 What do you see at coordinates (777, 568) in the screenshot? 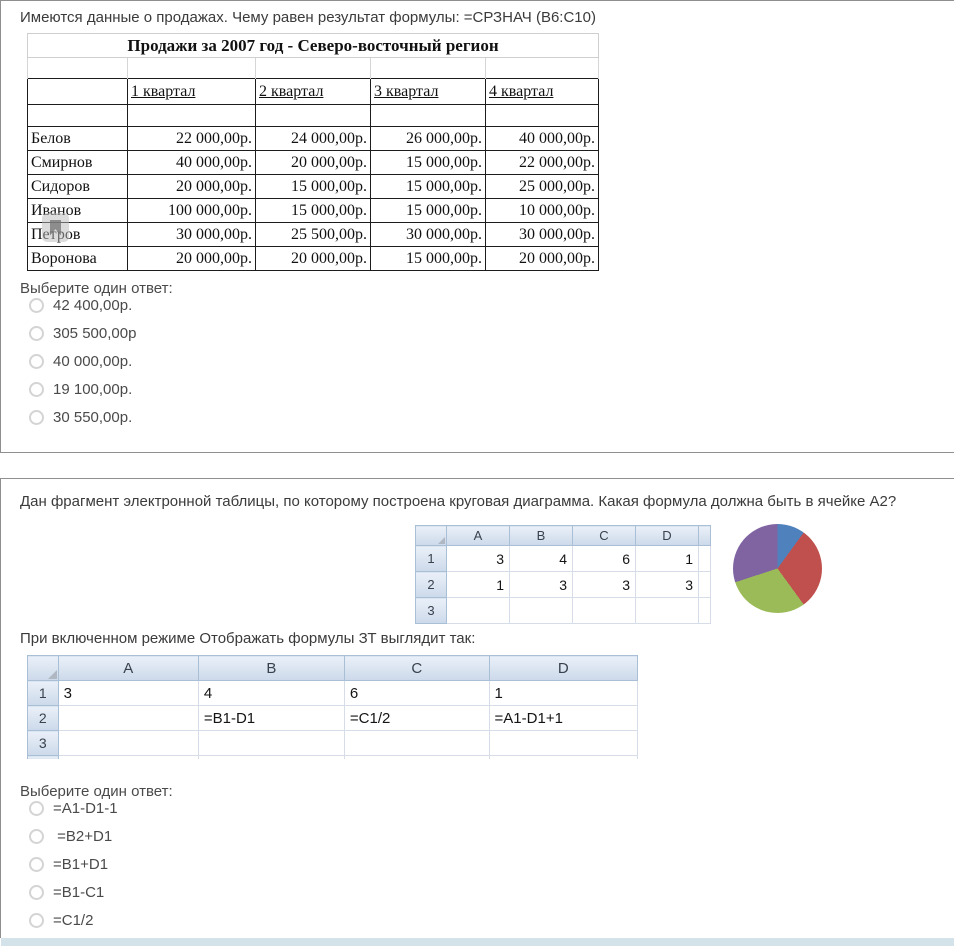
I see `pie-chart` at bounding box center [777, 568].